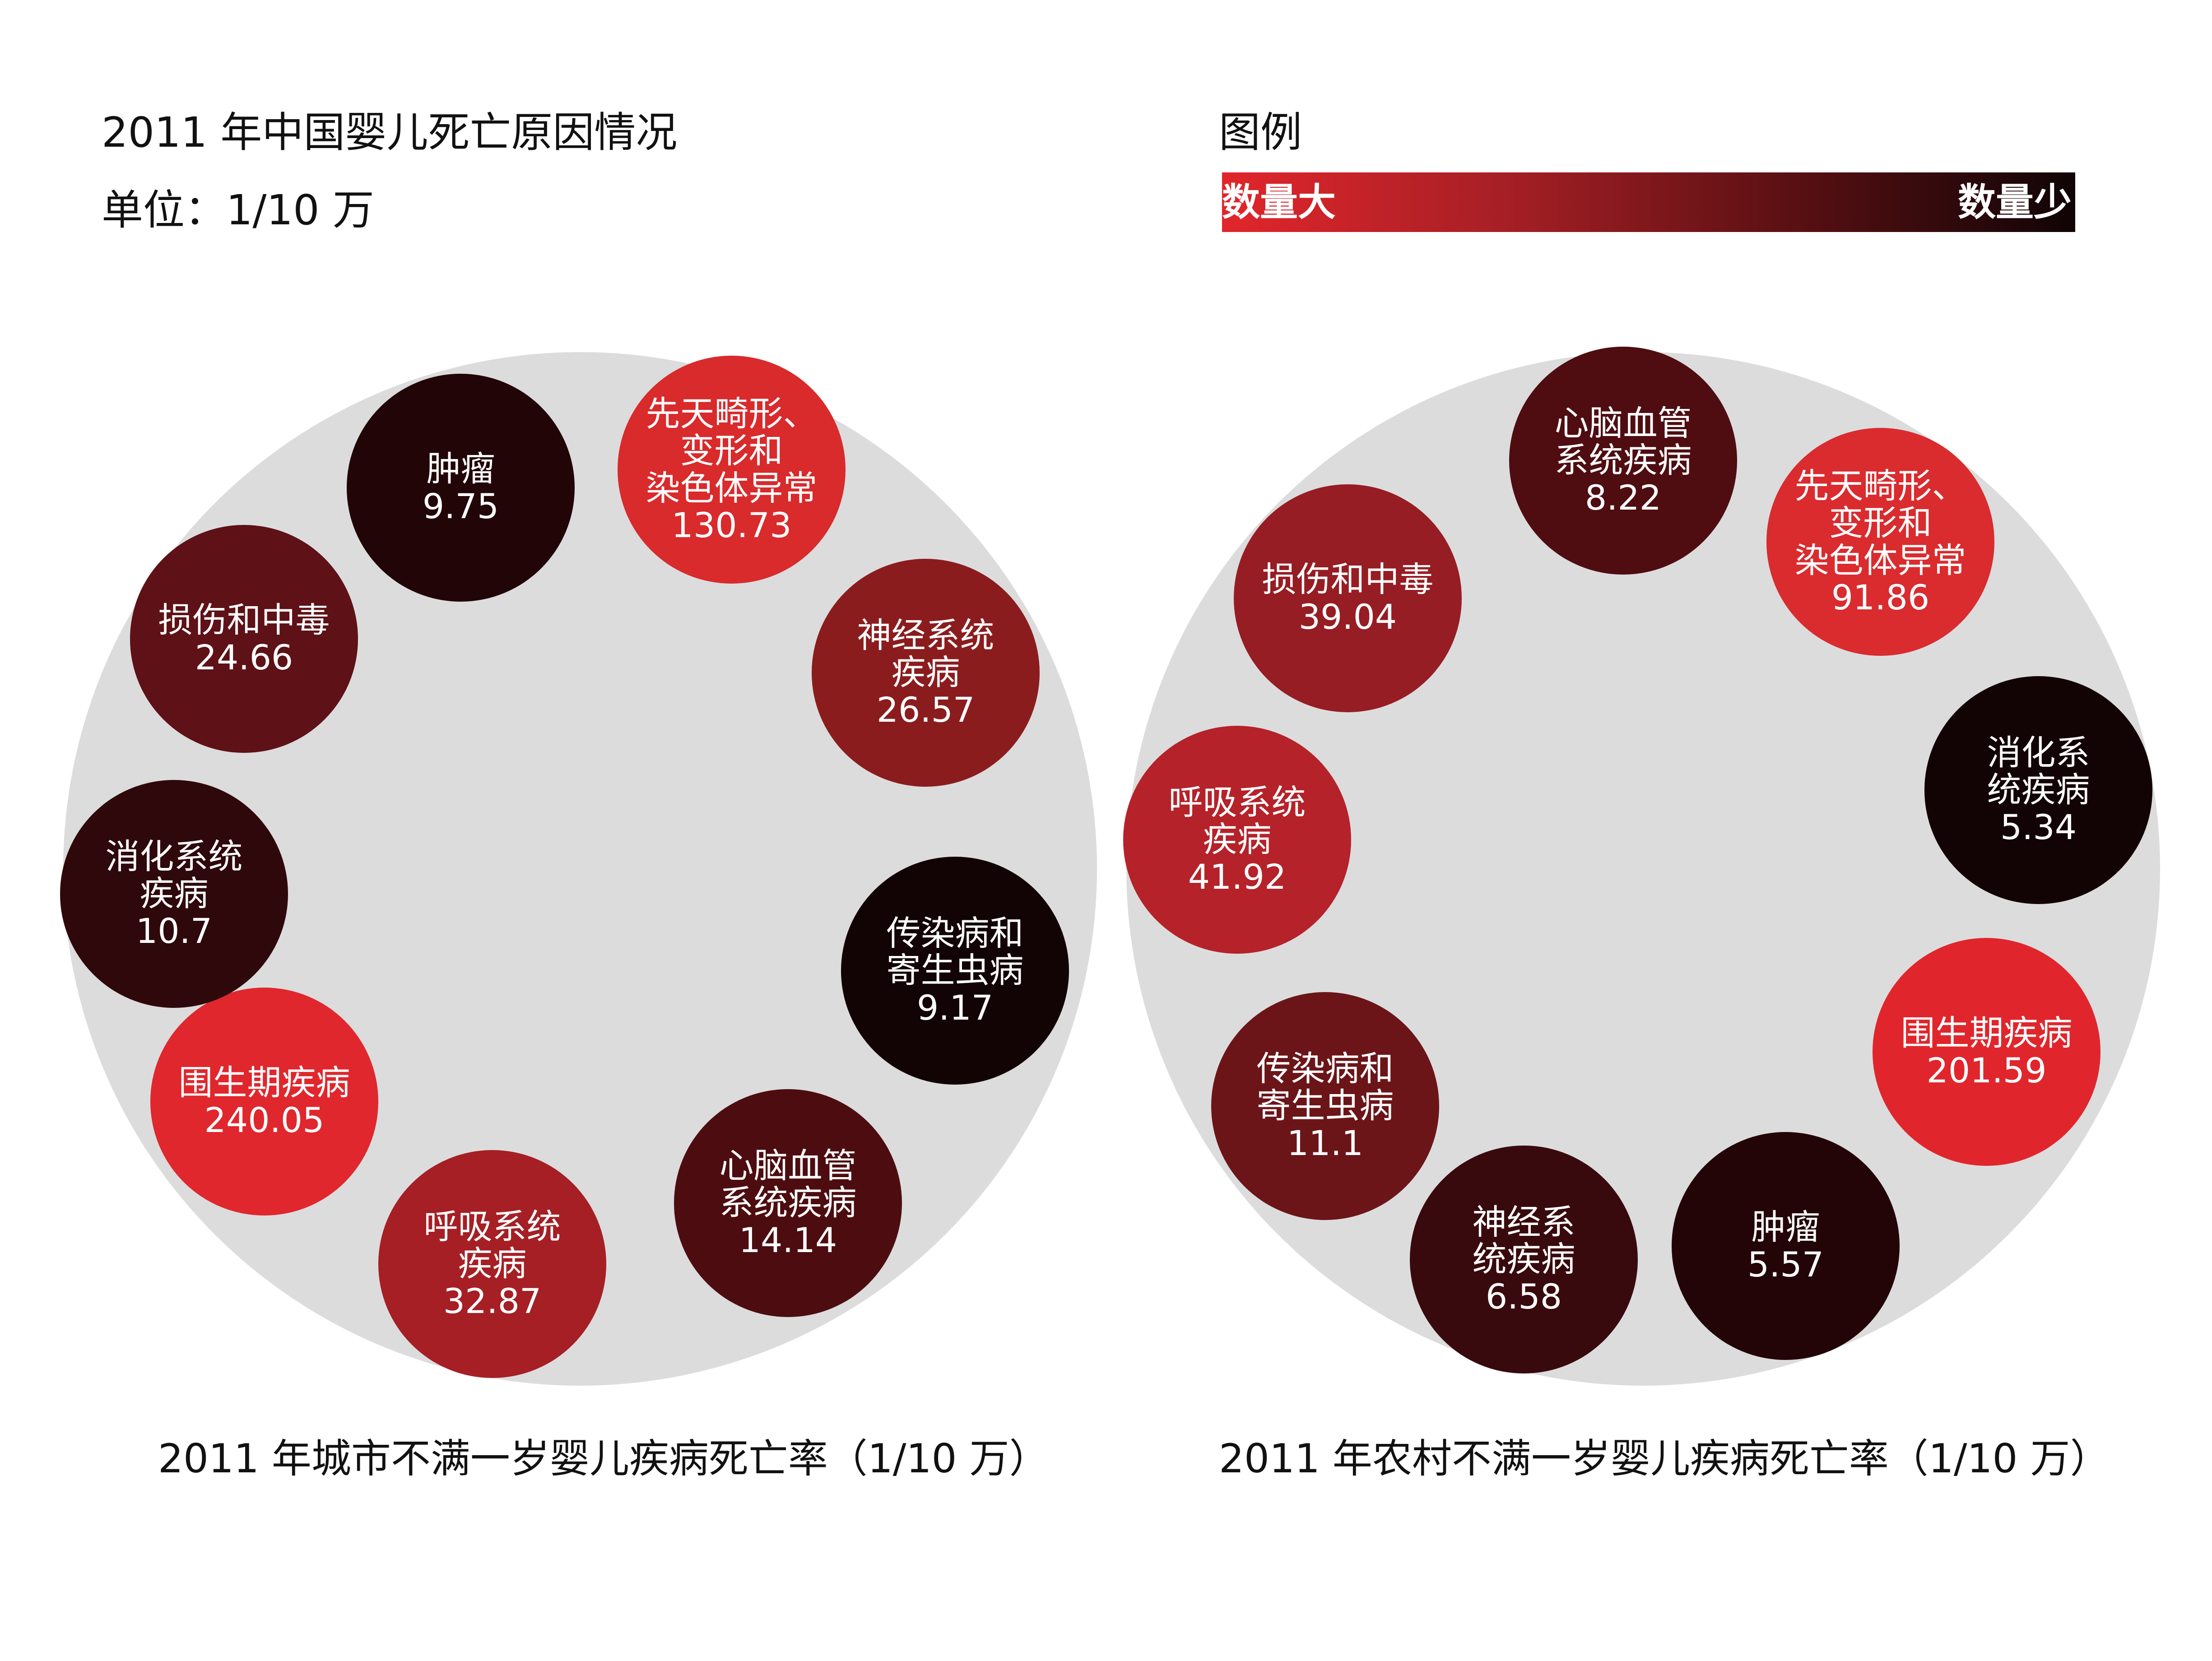 Image resolution: width=2212 pixels, height=1661 pixels. I want to click on bubble: 肿瘤 5.57, so click(1786, 1246).